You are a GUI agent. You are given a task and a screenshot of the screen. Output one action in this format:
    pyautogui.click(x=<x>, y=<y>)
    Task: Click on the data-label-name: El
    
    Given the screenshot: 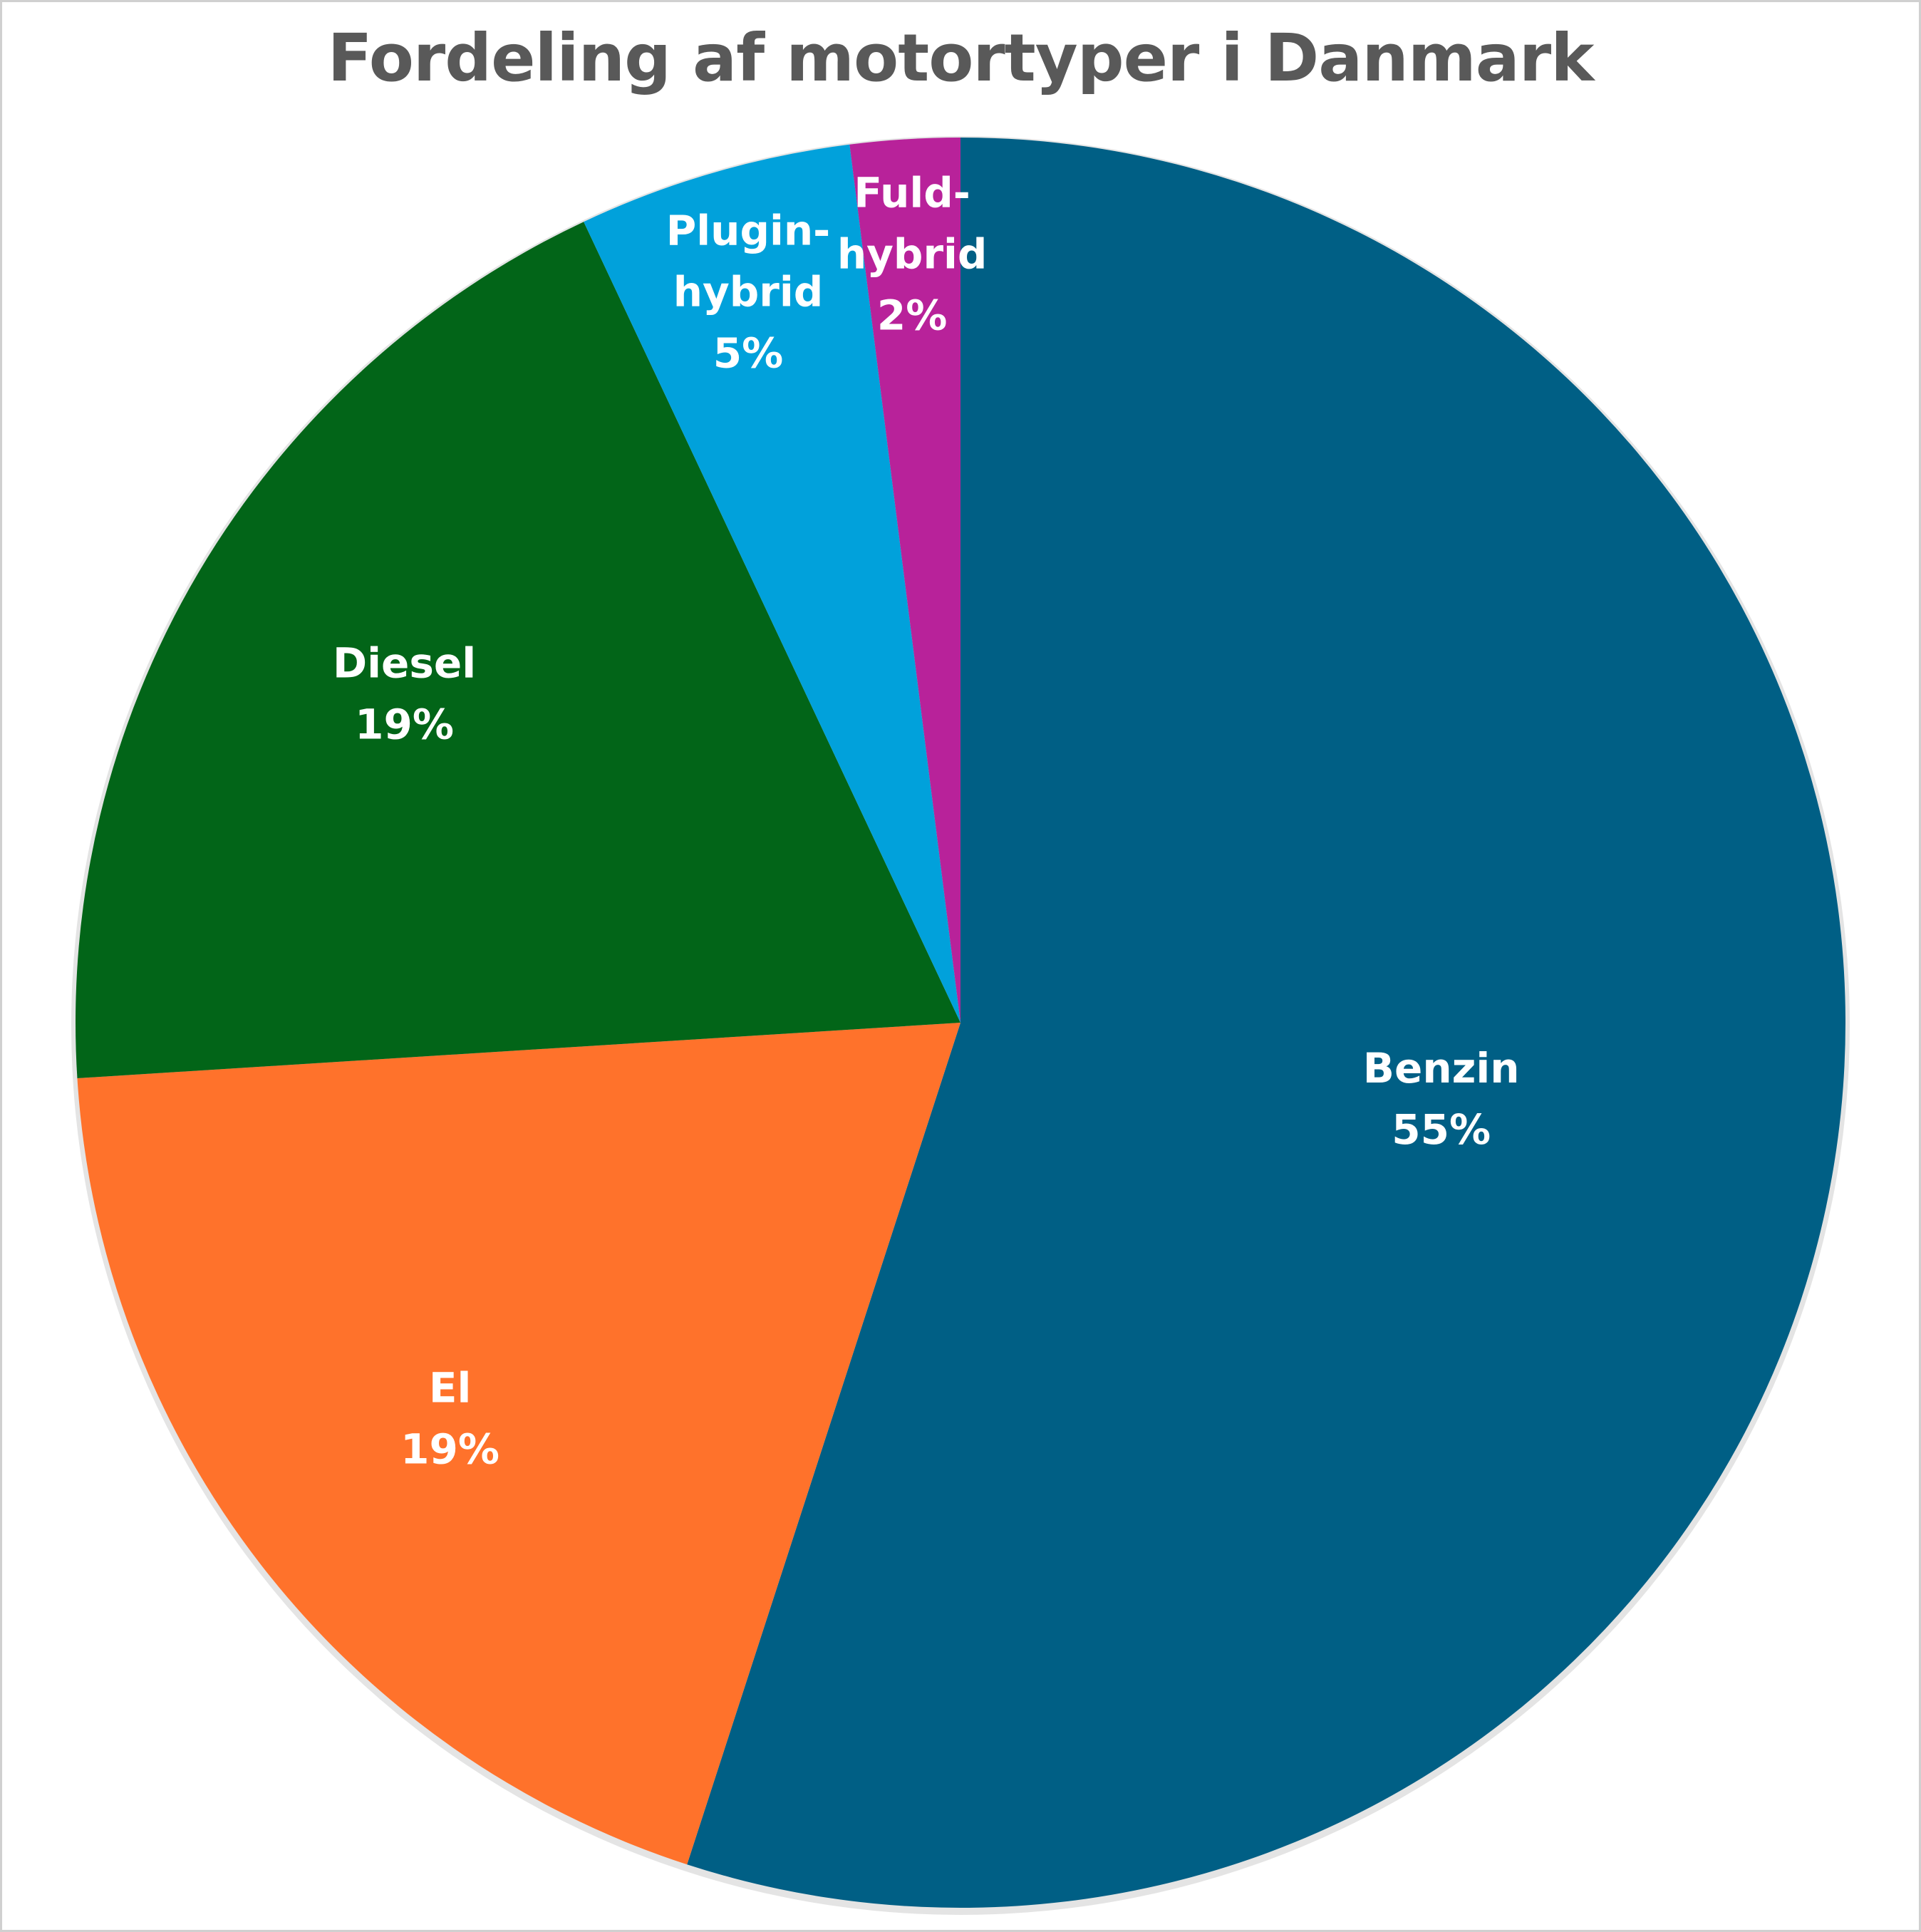 What is the action you would take?
    pyautogui.click(x=450, y=1388)
    